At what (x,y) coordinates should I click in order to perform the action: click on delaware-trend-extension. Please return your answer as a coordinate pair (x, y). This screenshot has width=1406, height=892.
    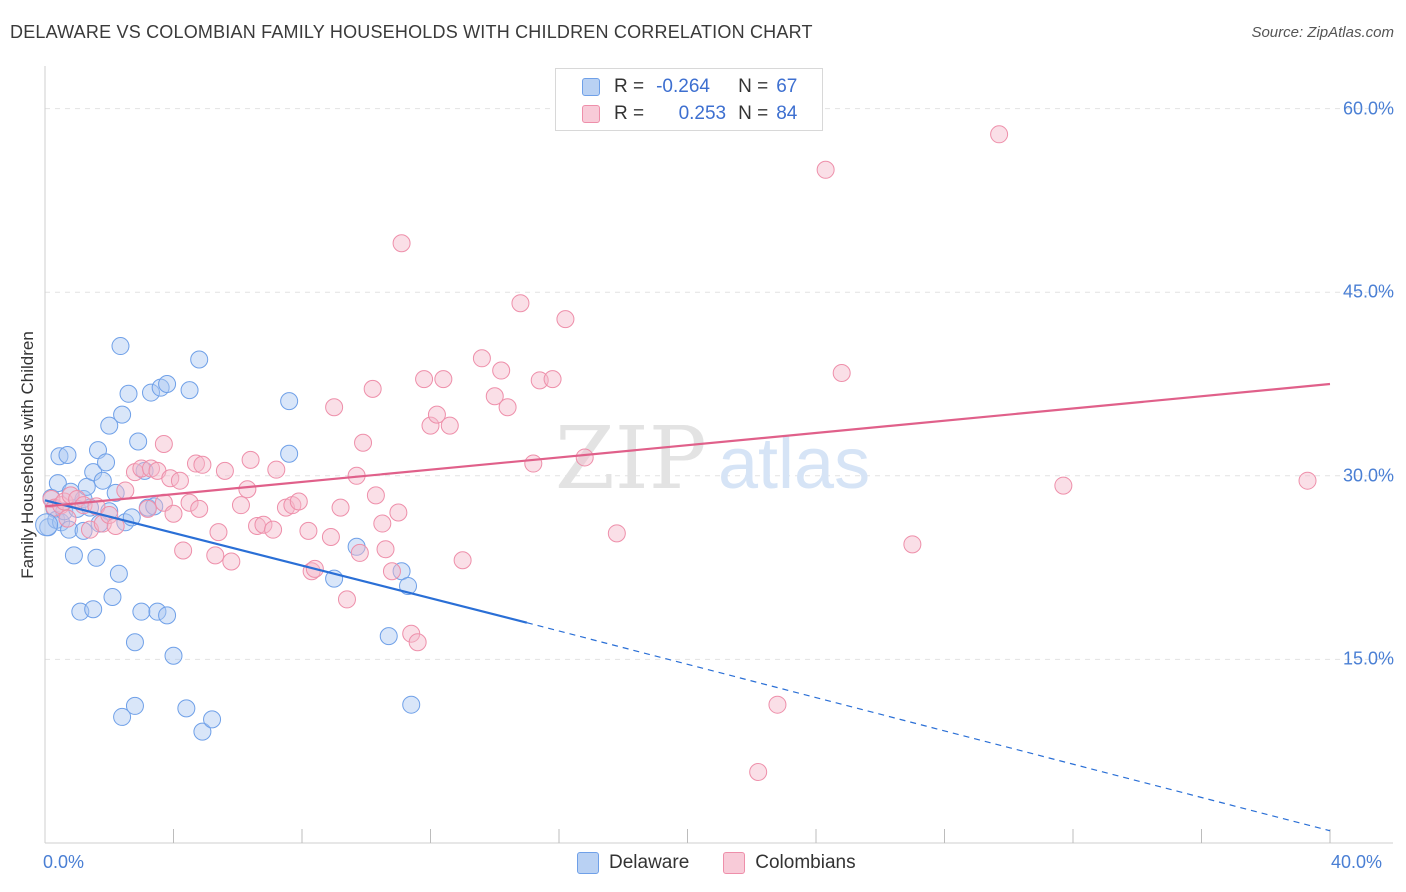
    Looking at the image, I should click on (928, 727).